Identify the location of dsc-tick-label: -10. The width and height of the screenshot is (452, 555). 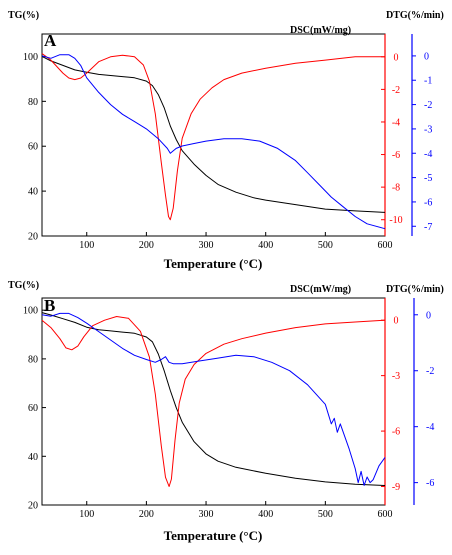
(395, 220).